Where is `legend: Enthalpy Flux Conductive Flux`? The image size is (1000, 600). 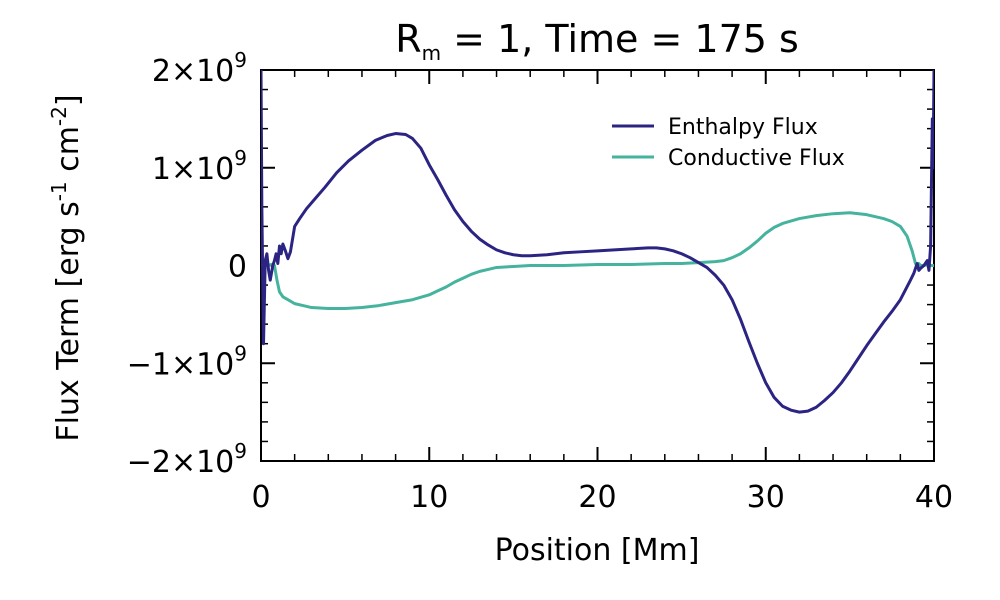 legend: Enthalpy Flux Conductive Flux is located at coordinates (728, 143).